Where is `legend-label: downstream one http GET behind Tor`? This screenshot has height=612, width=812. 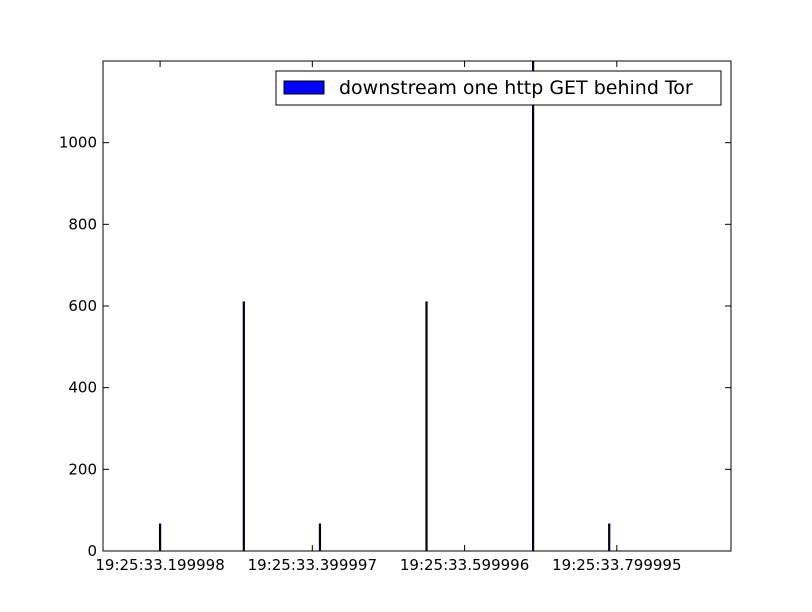
legend-label: downstream one http GET behind Tor is located at coordinates (516, 88).